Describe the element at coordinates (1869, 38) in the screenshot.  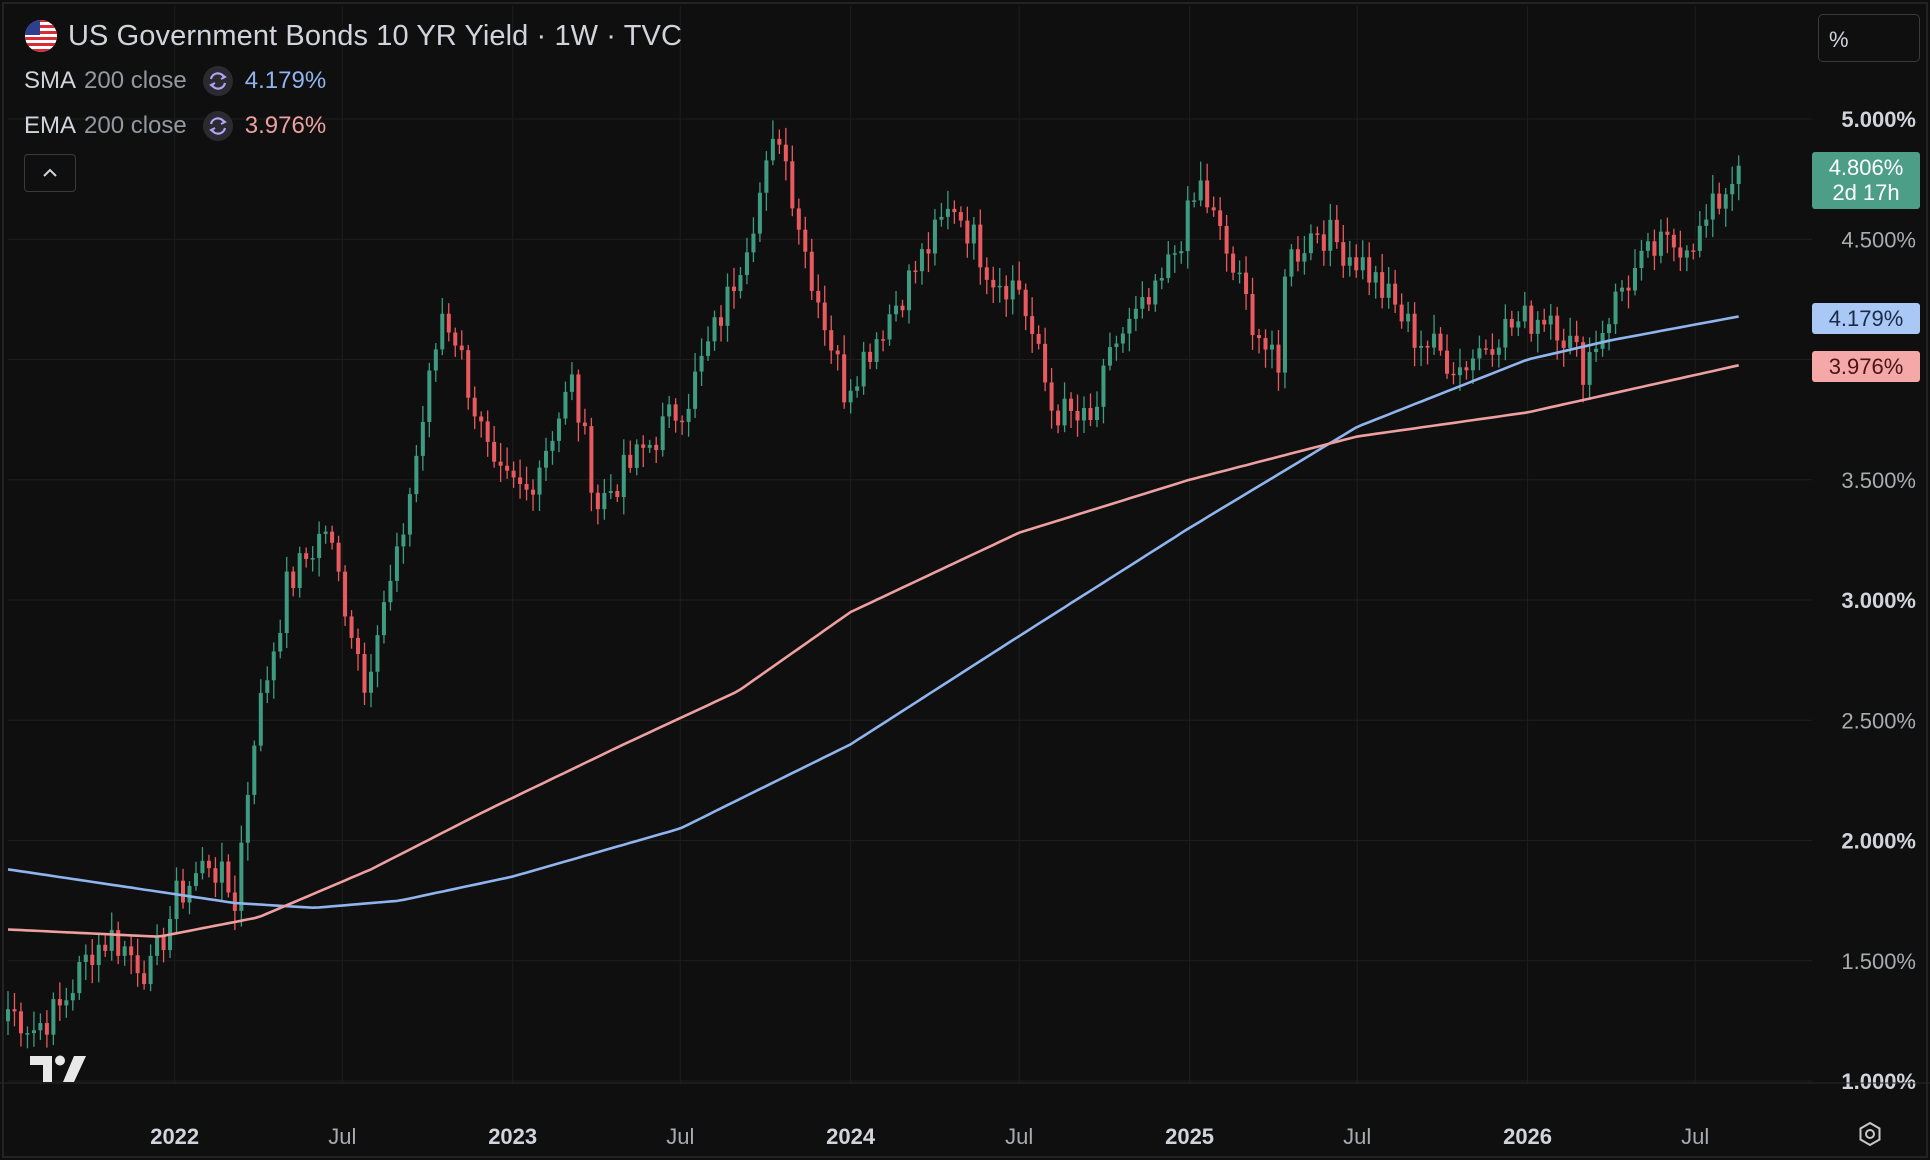
I see `price-unit-button: %` at that location.